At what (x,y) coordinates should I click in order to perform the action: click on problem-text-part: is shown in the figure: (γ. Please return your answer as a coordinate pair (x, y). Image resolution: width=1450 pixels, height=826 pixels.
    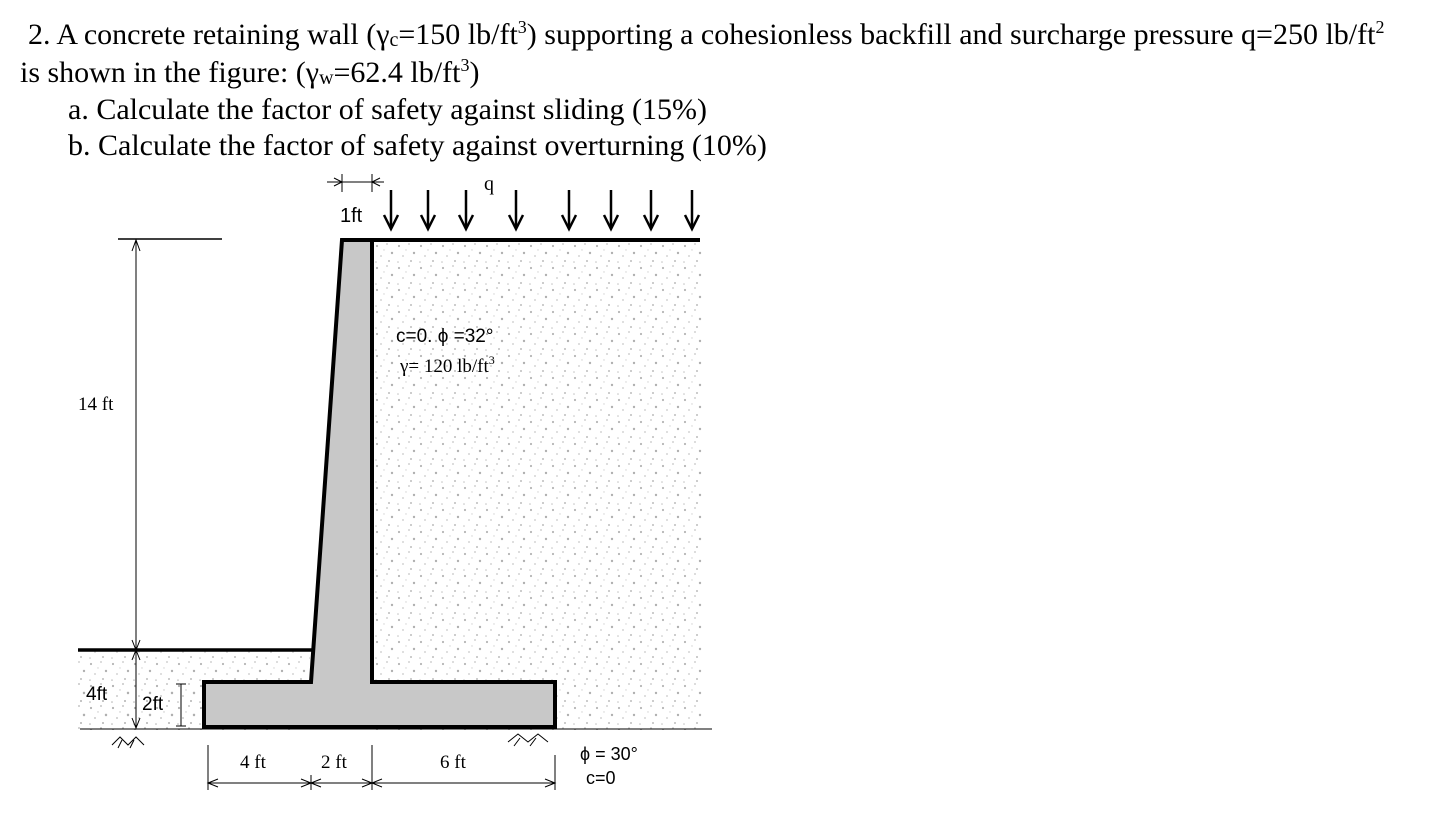
    Looking at the image, I should click on (170, 72).